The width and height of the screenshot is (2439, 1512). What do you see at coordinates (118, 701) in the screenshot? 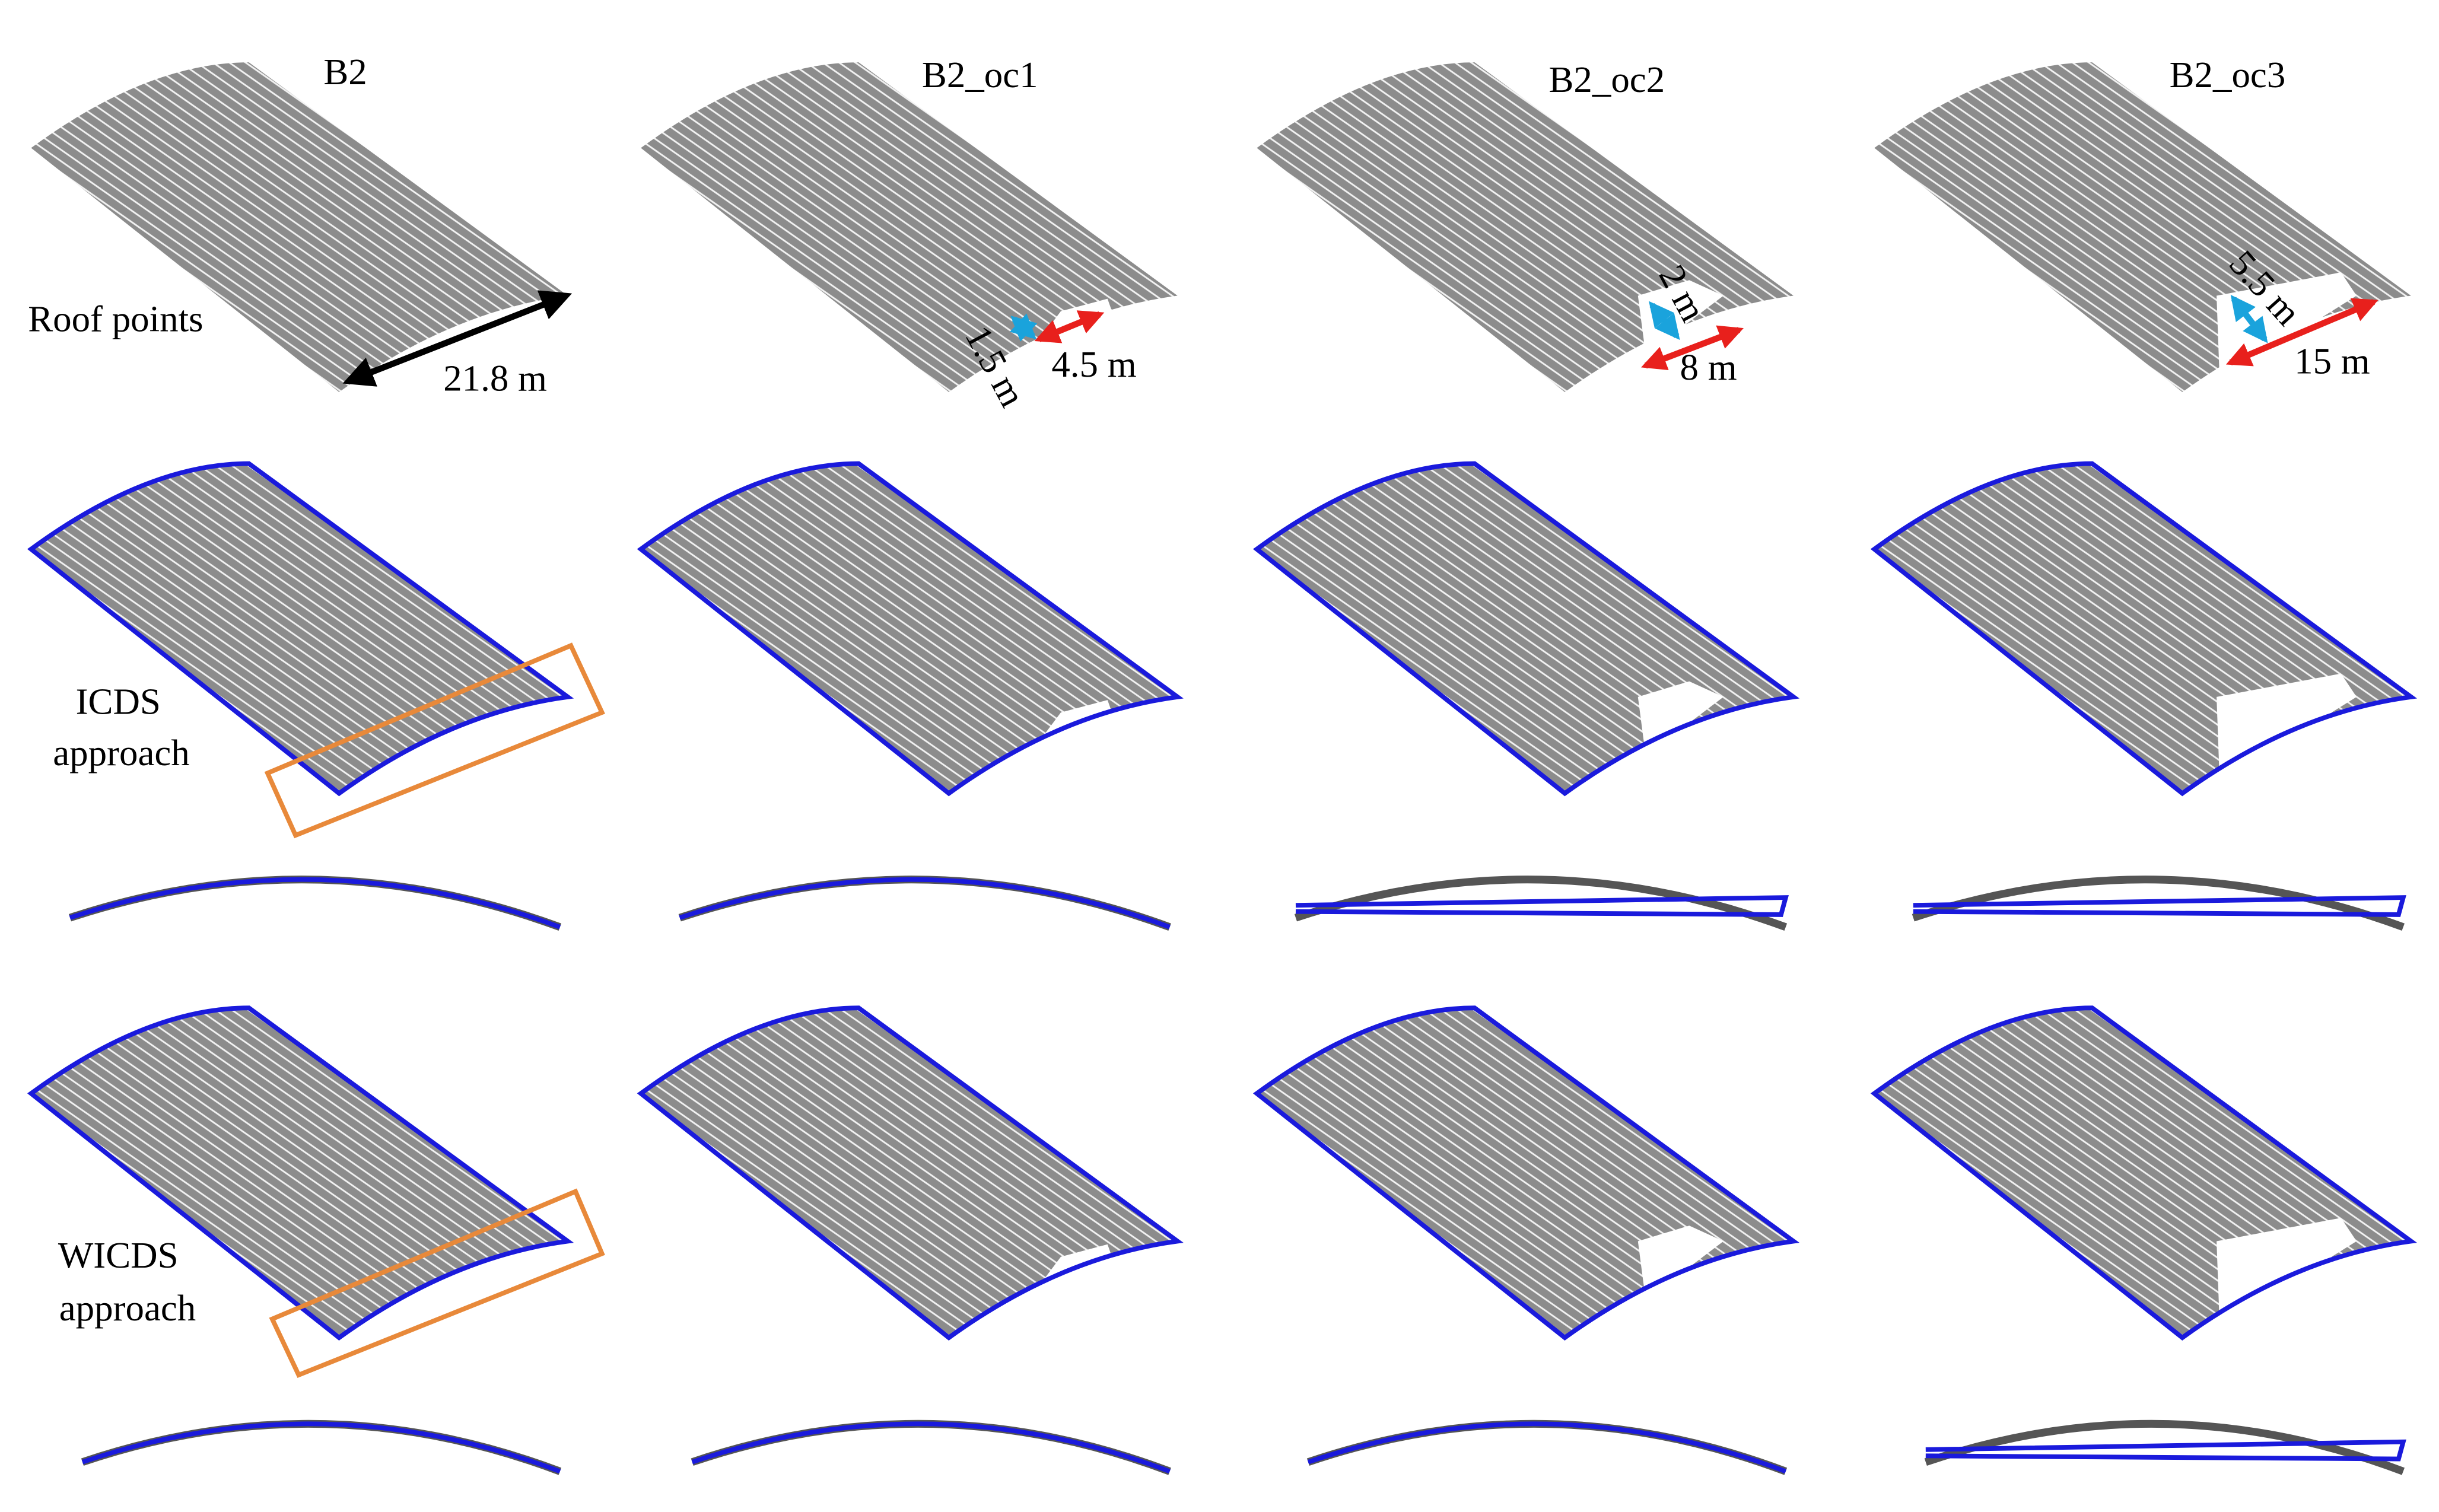
I see `row-label: ICDS` at bounding box center [118, 701].